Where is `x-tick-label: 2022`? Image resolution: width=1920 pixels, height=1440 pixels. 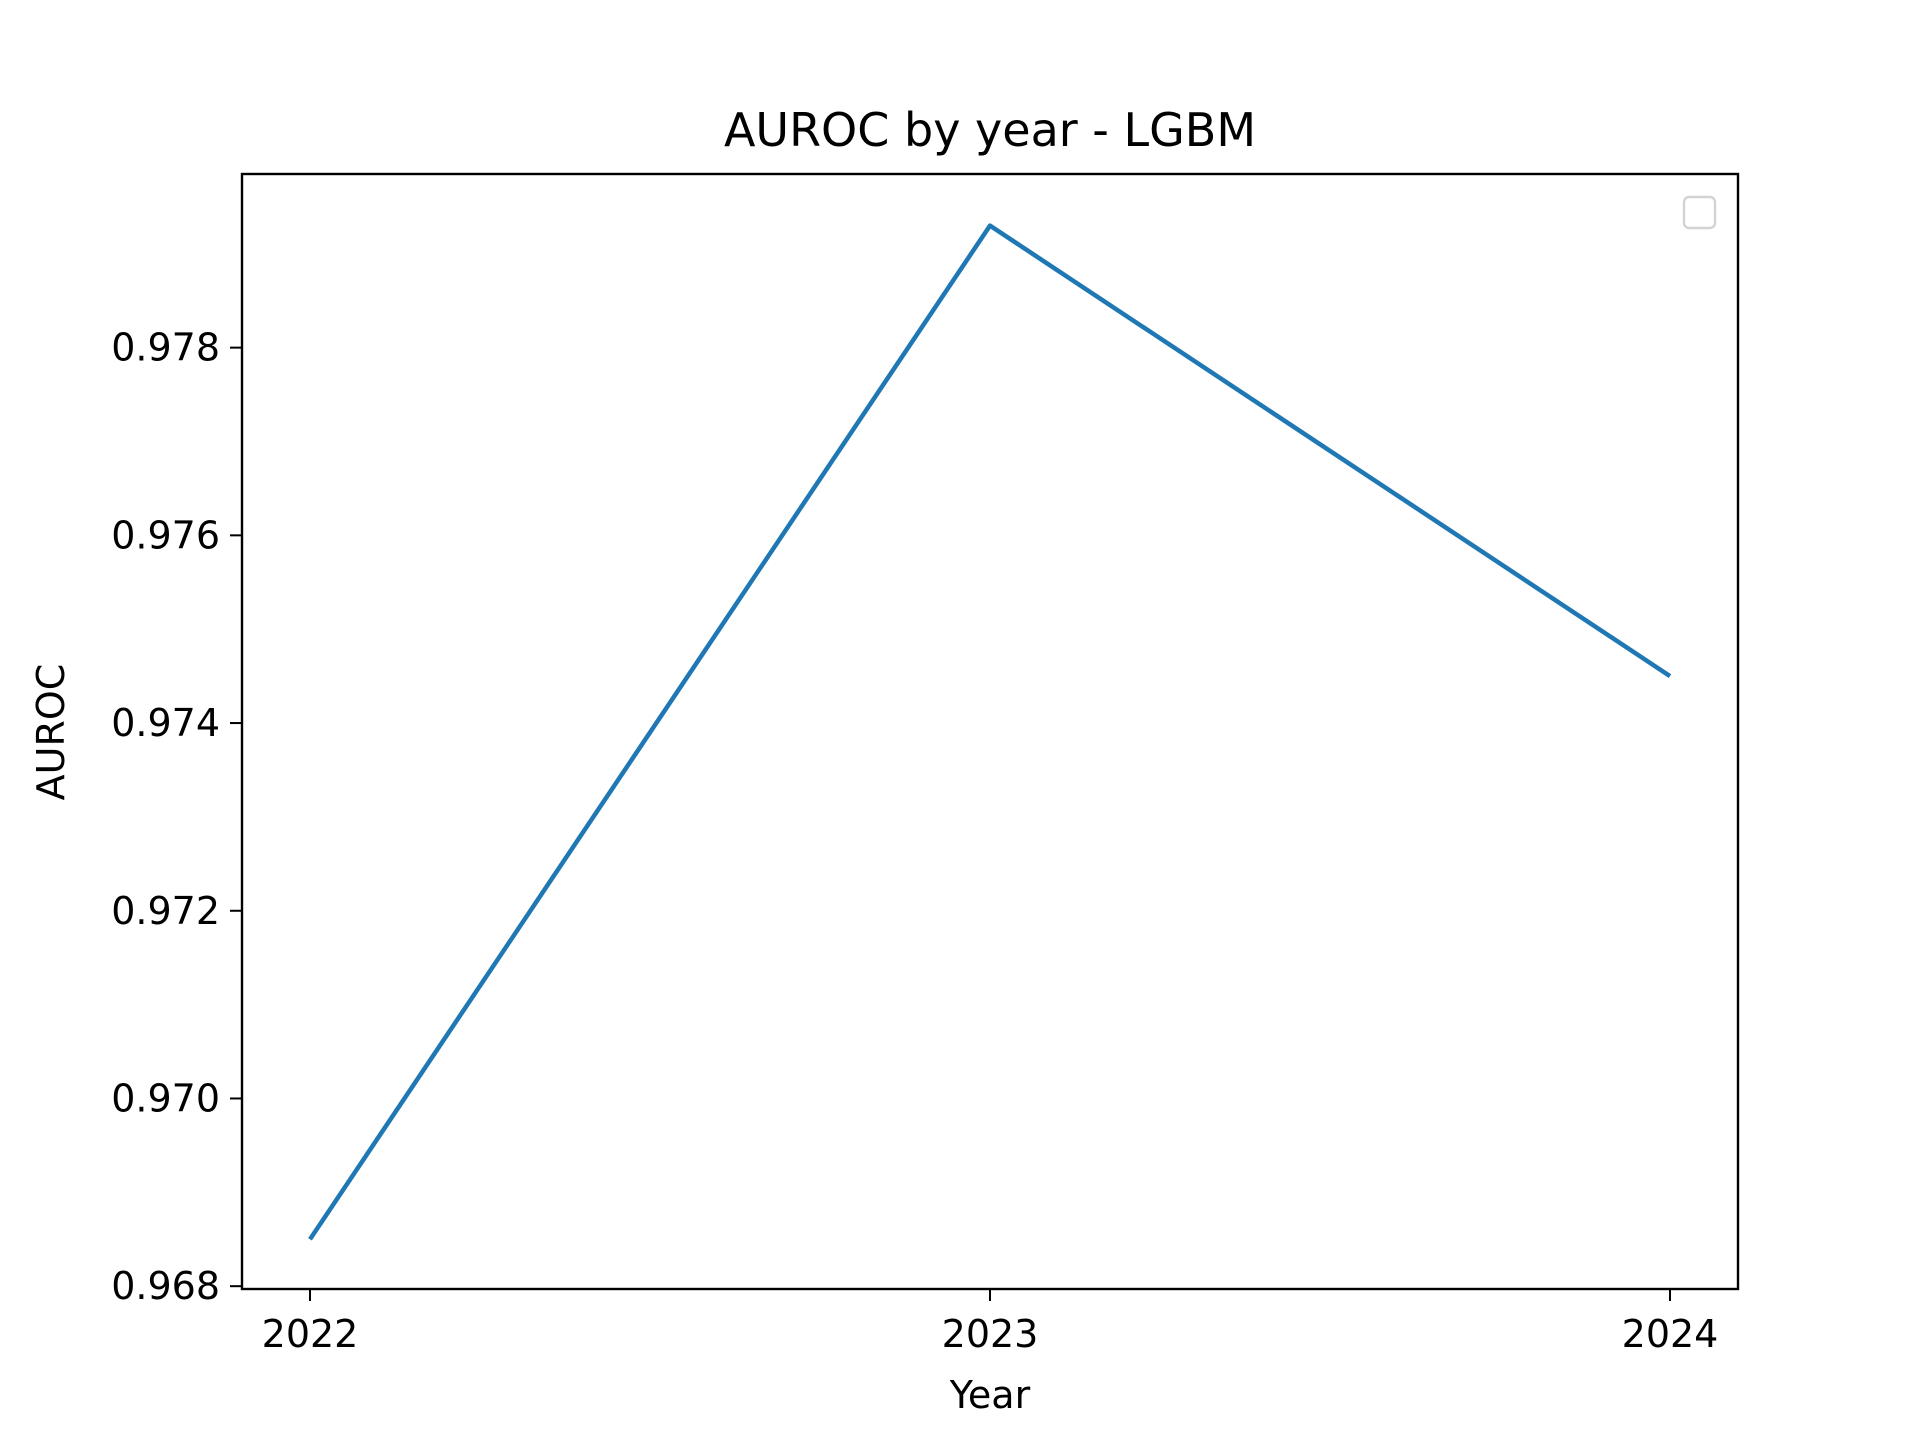
x-tick-label: 2022 is located at coordinates (310, 1334).